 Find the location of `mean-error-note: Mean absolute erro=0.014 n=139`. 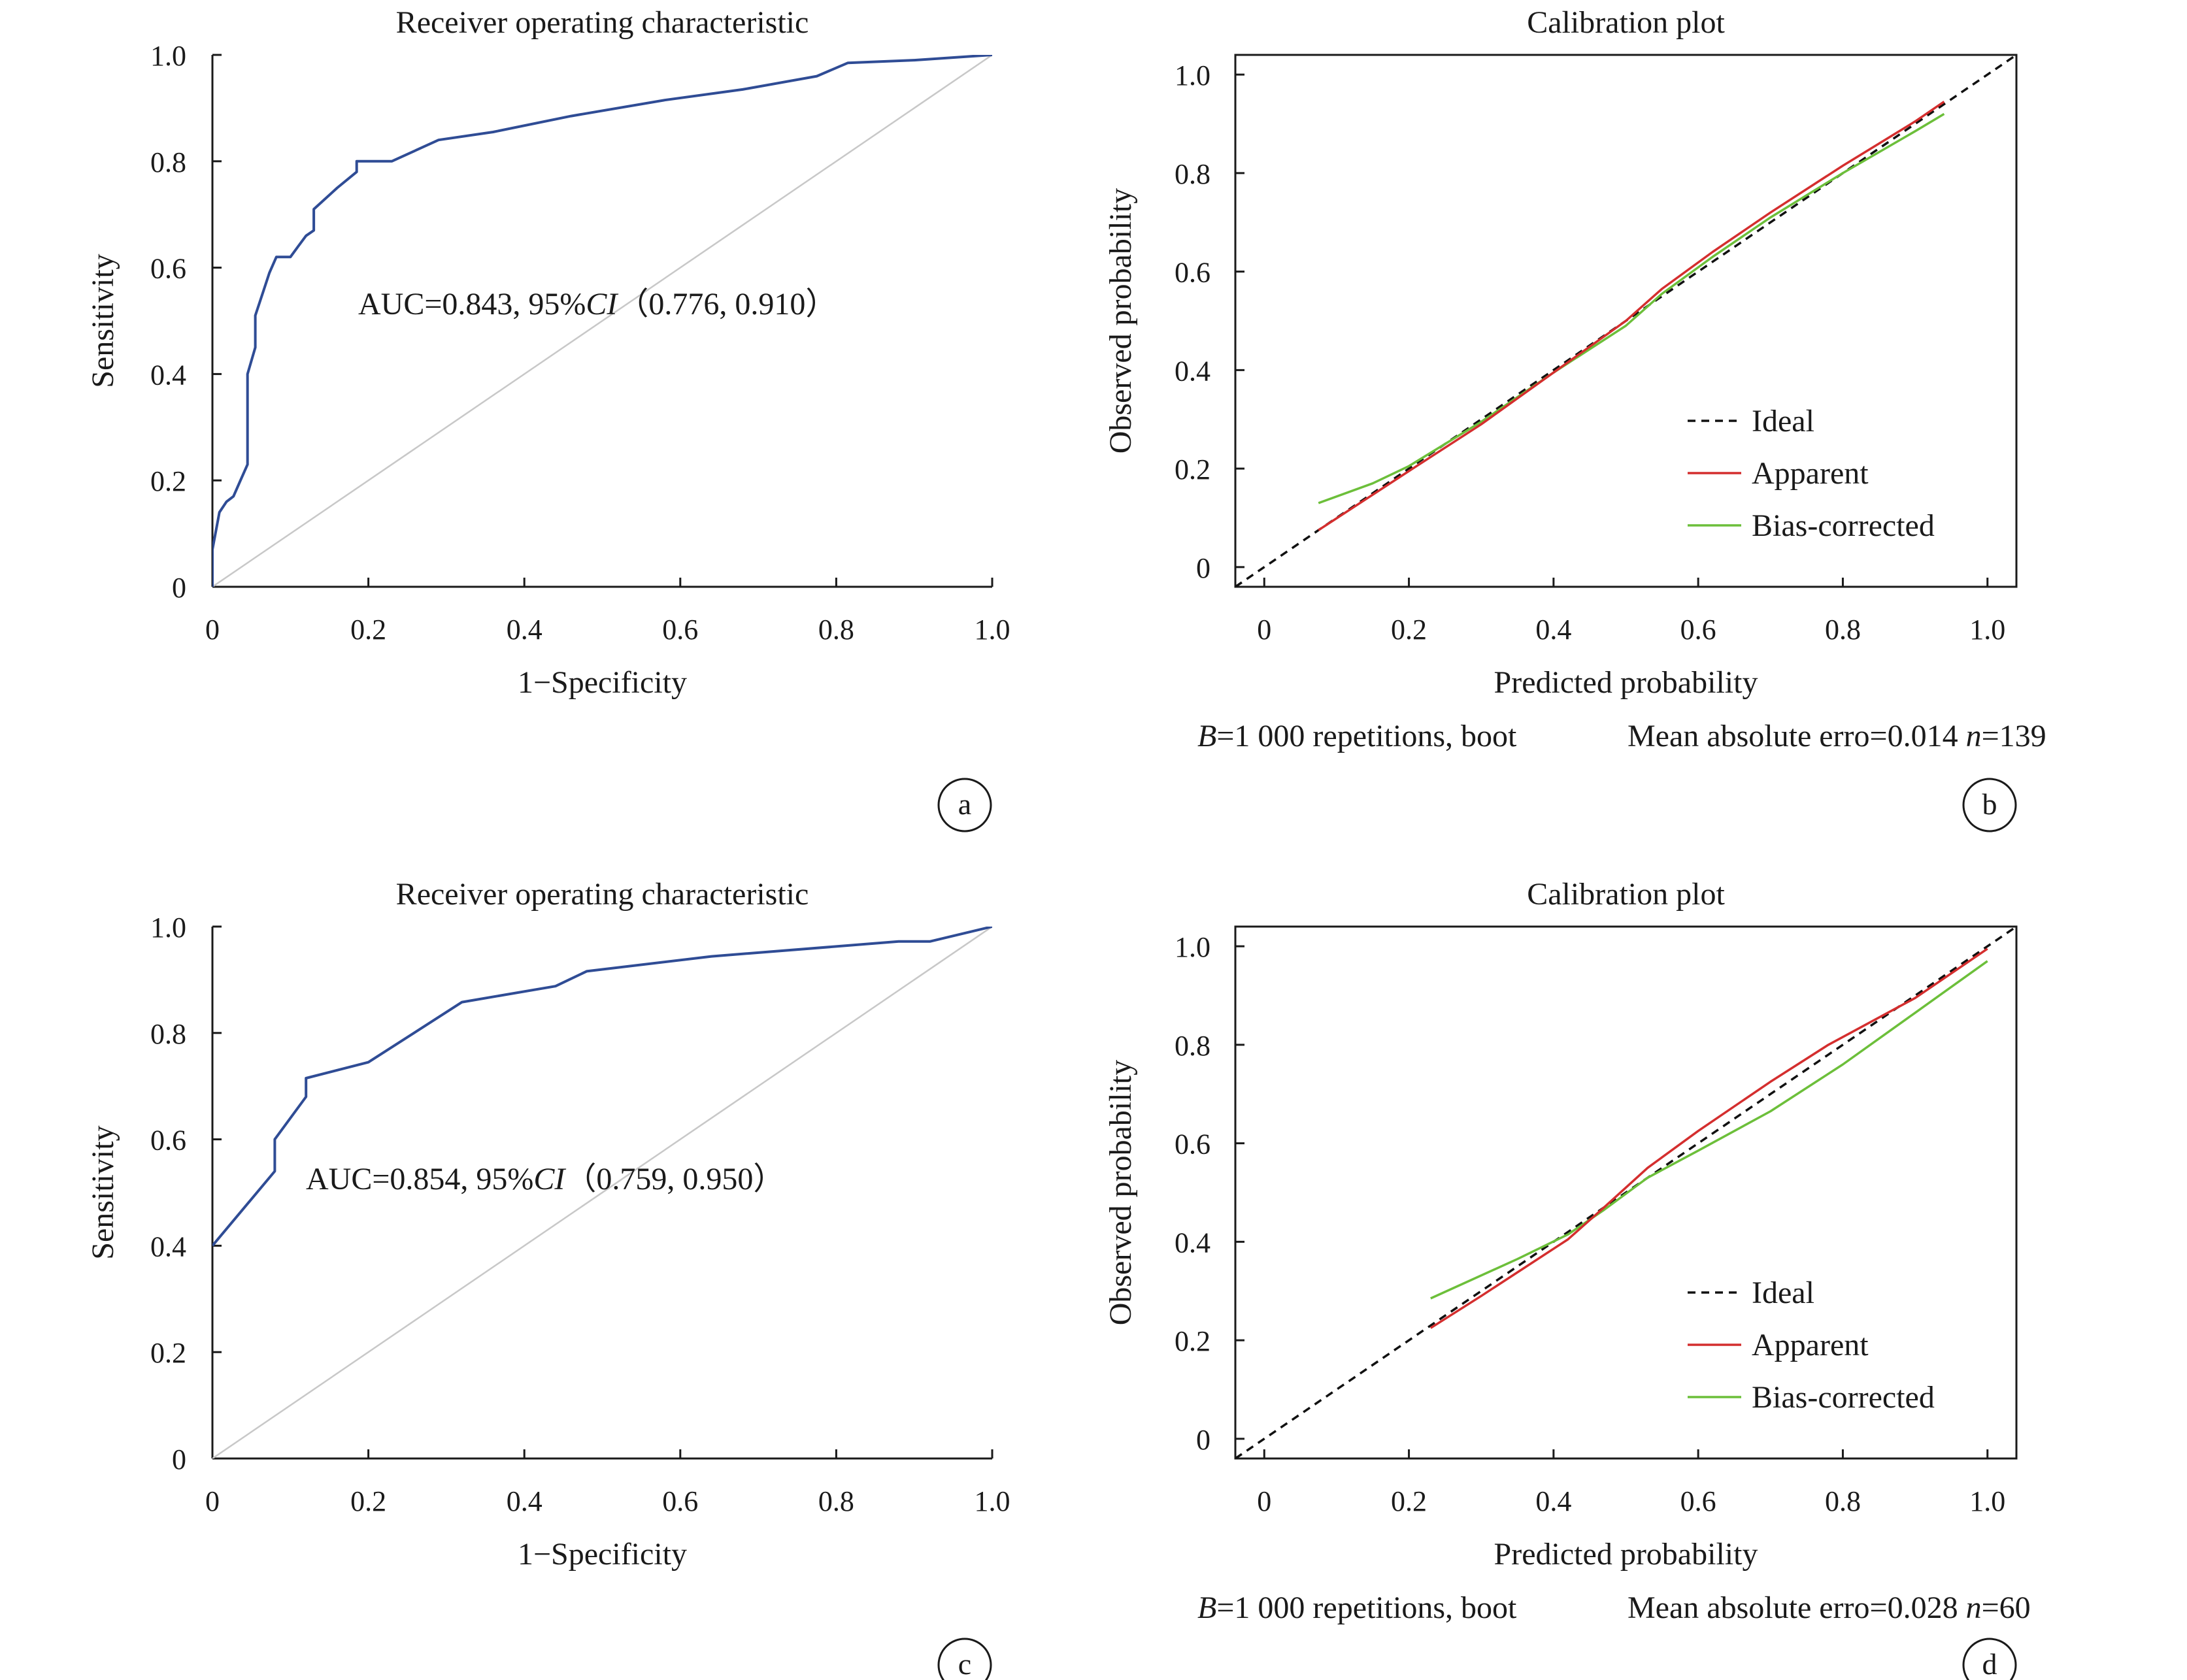

mean-error-note: Mean absolute erro=0.014 n=139 is located at coordinates (1837, 736).